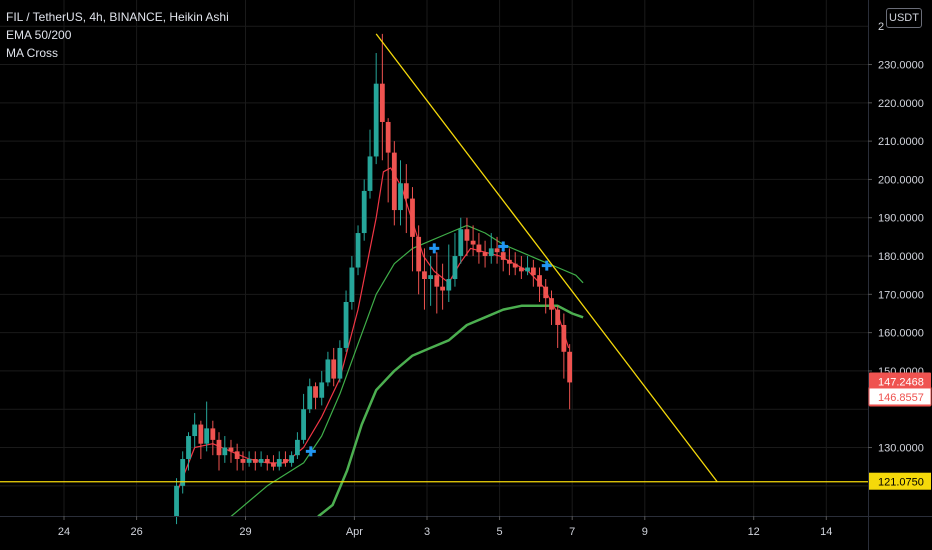 The width and height of the screenshot is (932, 550). I want to click on horizontal-level-tag: 121.0750, so click(900, 481).